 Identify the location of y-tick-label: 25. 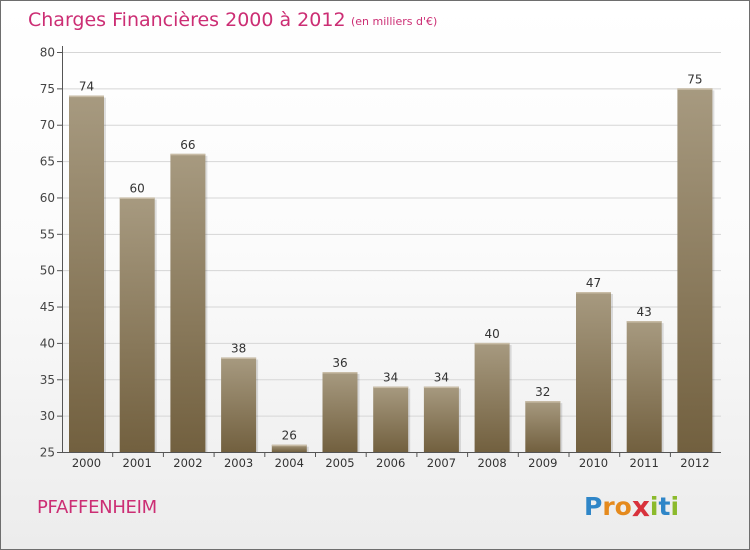
(47, 453).